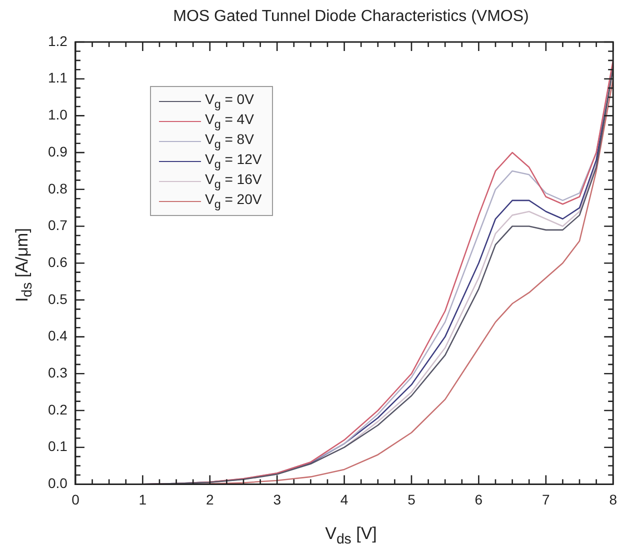 The width and height of the screenshot is (625, 559). Describe the element at coordinates (58, 262) in the screenshot. I see `y-tick-label: 0.6` at that location.